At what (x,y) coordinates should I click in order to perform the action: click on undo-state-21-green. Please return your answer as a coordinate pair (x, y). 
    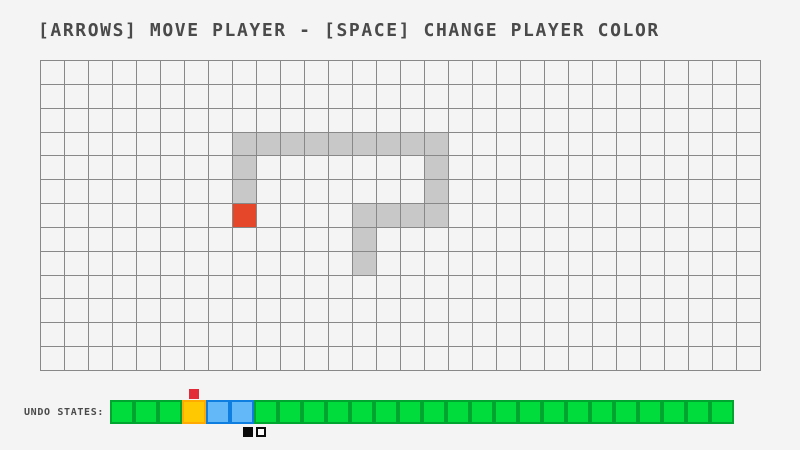
    Looking at the image, I should click on (626, 412).